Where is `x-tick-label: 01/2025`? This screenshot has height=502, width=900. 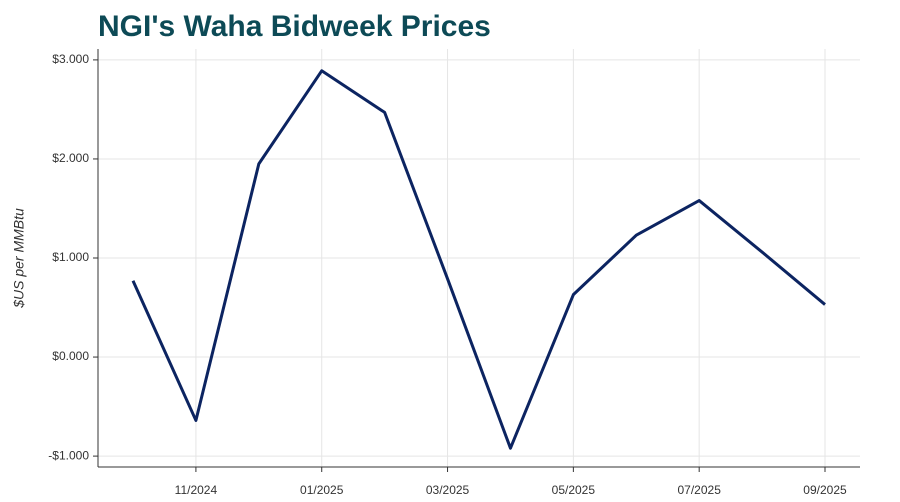 x-tick-label: 01/2025 is located at coordinates (322, 490).